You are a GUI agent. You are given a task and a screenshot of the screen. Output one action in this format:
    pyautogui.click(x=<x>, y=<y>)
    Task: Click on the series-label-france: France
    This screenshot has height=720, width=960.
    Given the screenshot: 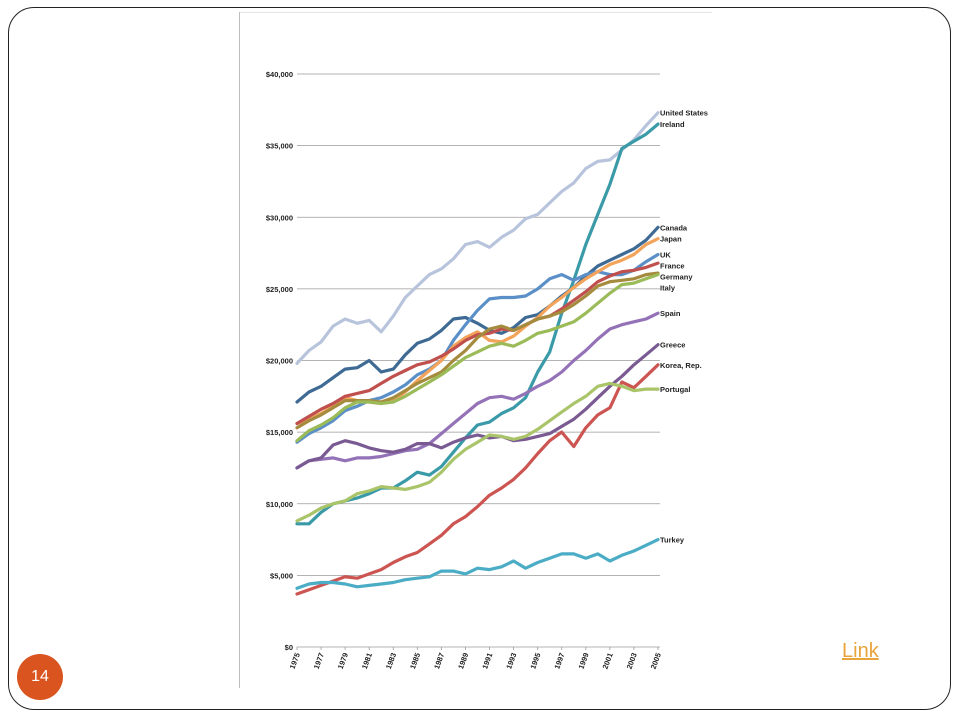 What is the action you would take?
    pyautogui.click(x=672, y=265)
    